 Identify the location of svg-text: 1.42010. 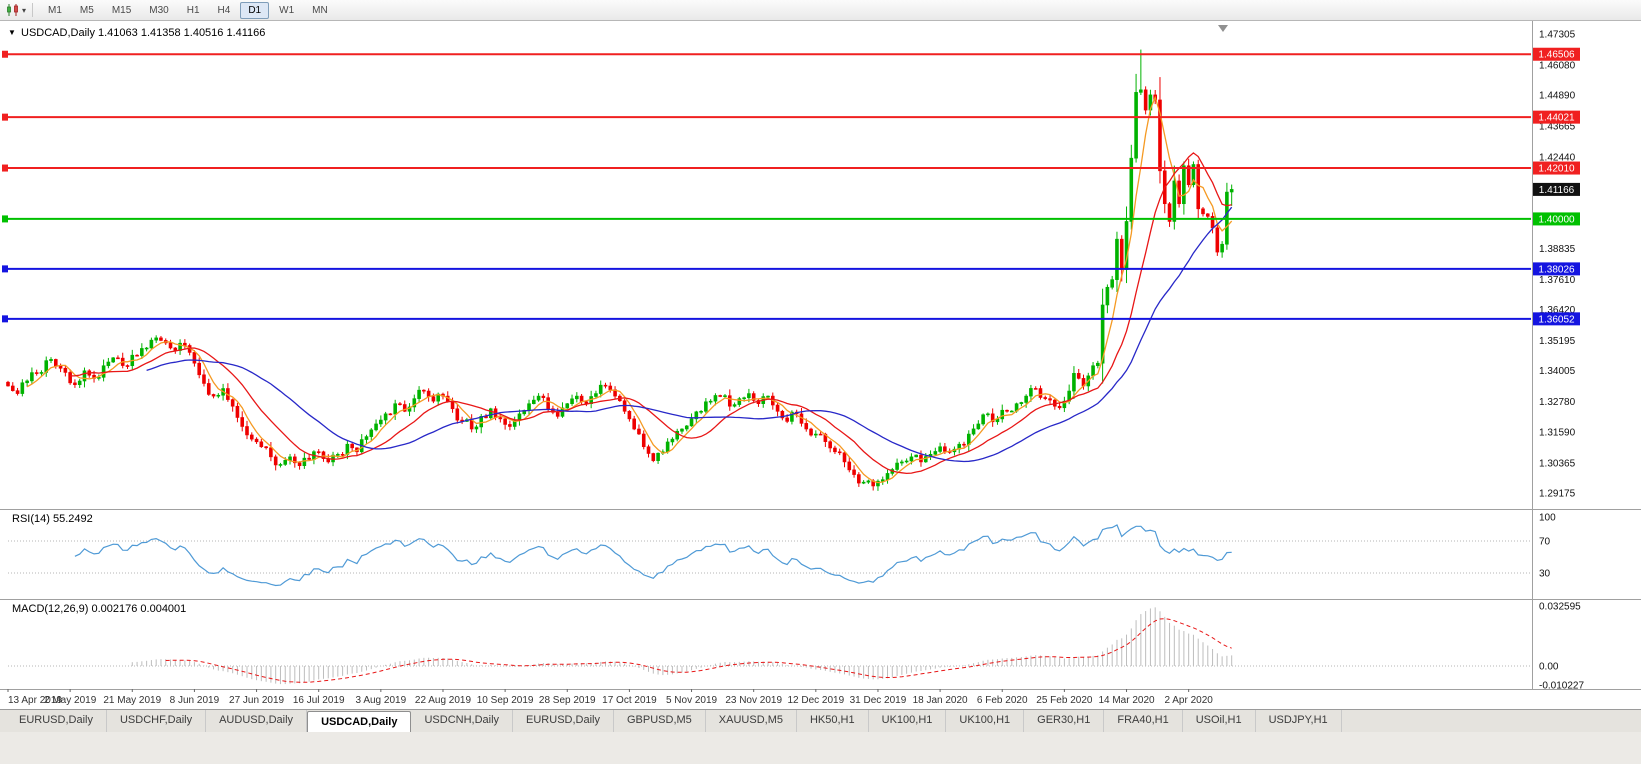
(1556, 169).